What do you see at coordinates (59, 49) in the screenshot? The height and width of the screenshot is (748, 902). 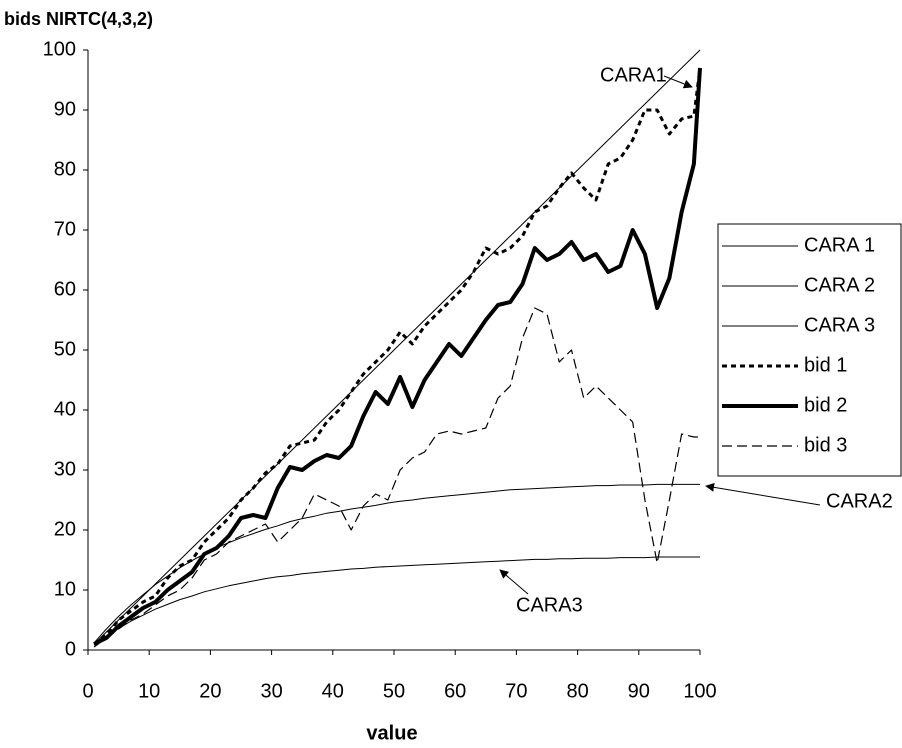 I see `y-tick-label: 100` at bounding box center [59, 49].